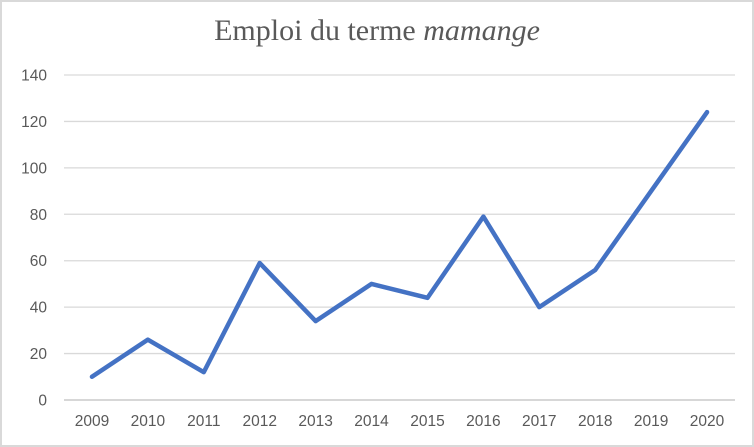 Image resolution: width=754 pixels, height=447 pixels. Describe the element at coordinates (315, 421) in the screenshot. I see `x-tick-label-2013: 2013` at that location.